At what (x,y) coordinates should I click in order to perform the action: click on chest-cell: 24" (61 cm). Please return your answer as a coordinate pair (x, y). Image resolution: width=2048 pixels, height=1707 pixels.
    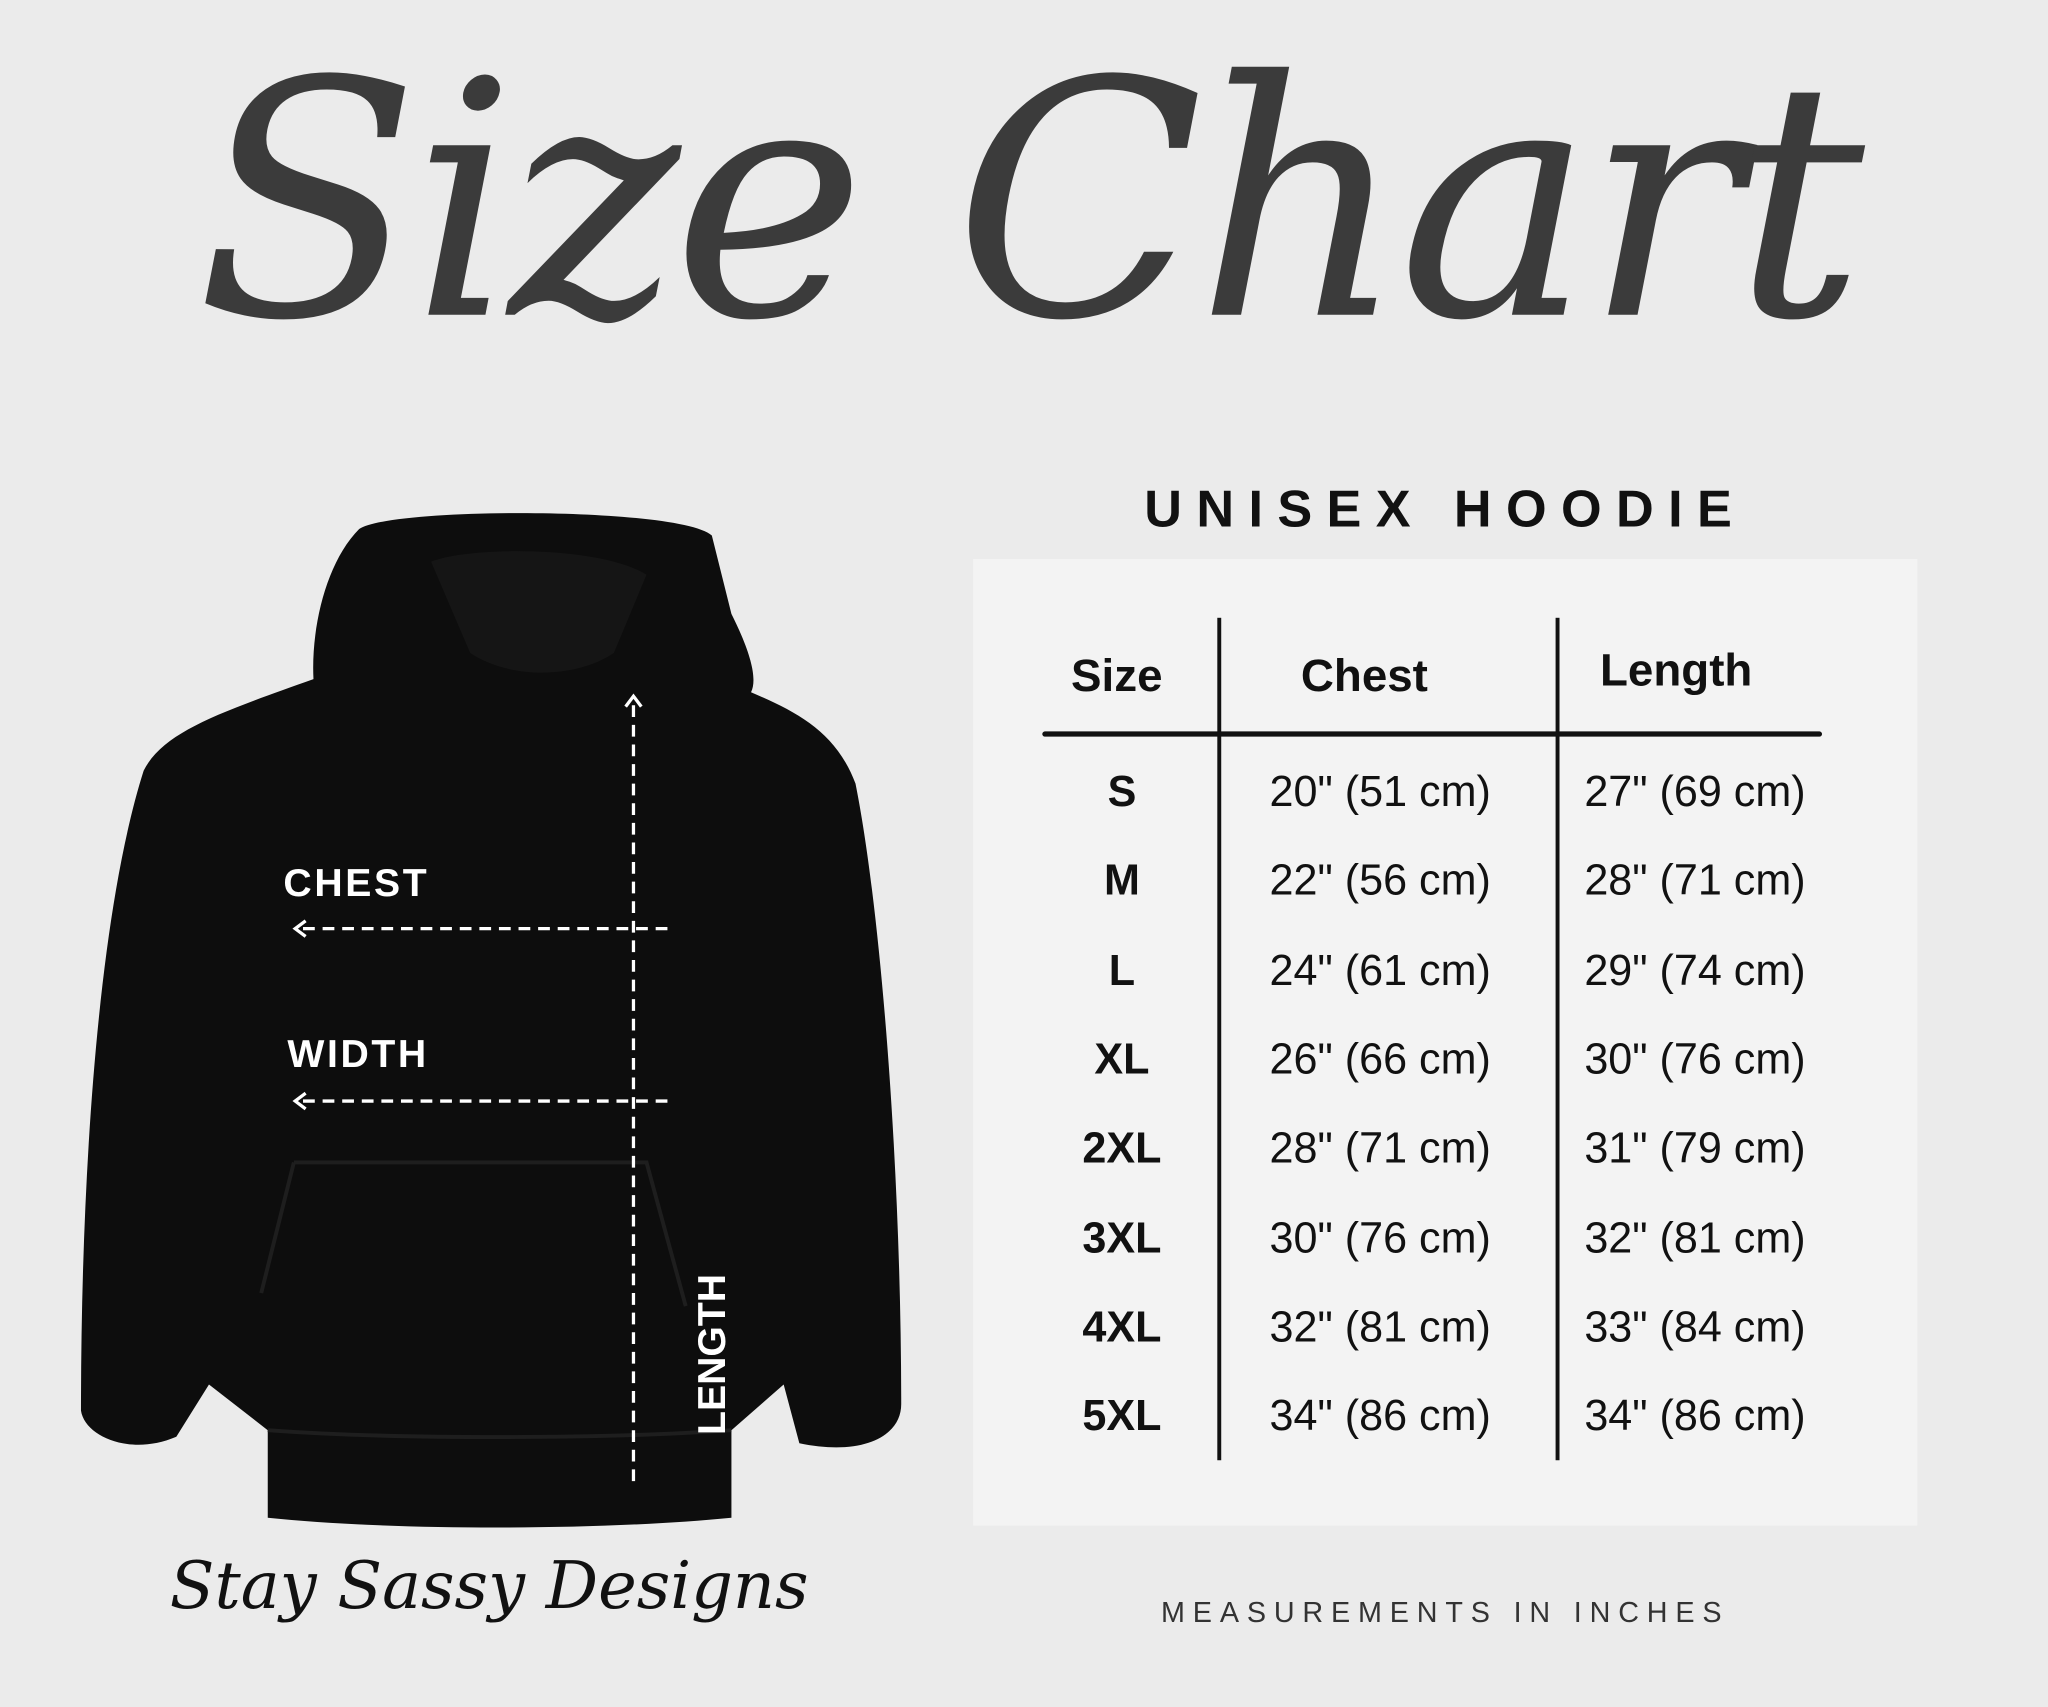
    Looking at the image, I should click on (1380, 969).